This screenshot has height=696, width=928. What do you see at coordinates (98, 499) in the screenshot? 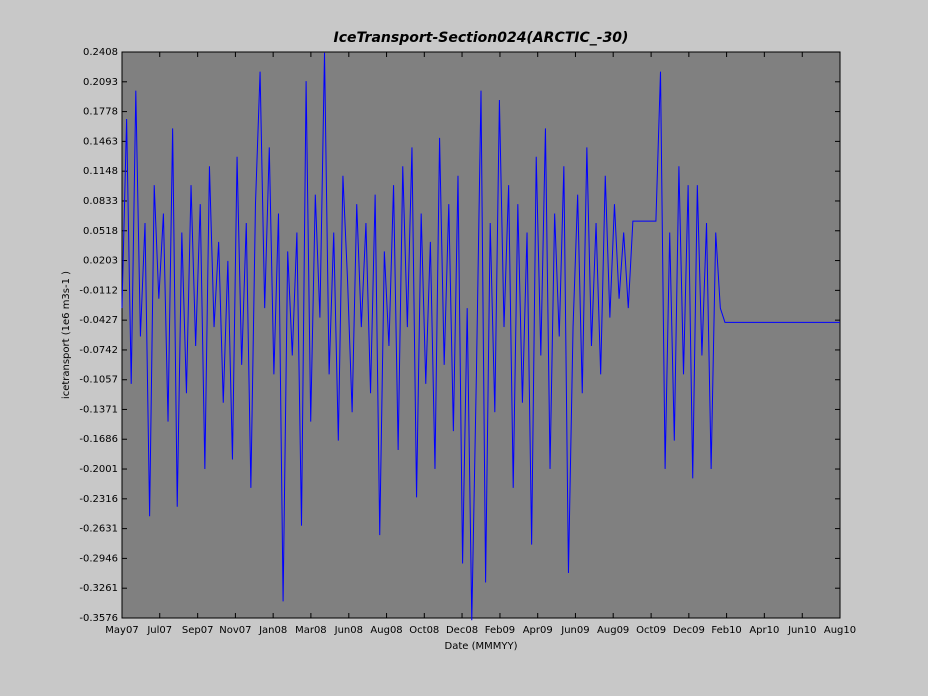
I see `y-tick-label: -0.2316` at bounding box center [98, 499].